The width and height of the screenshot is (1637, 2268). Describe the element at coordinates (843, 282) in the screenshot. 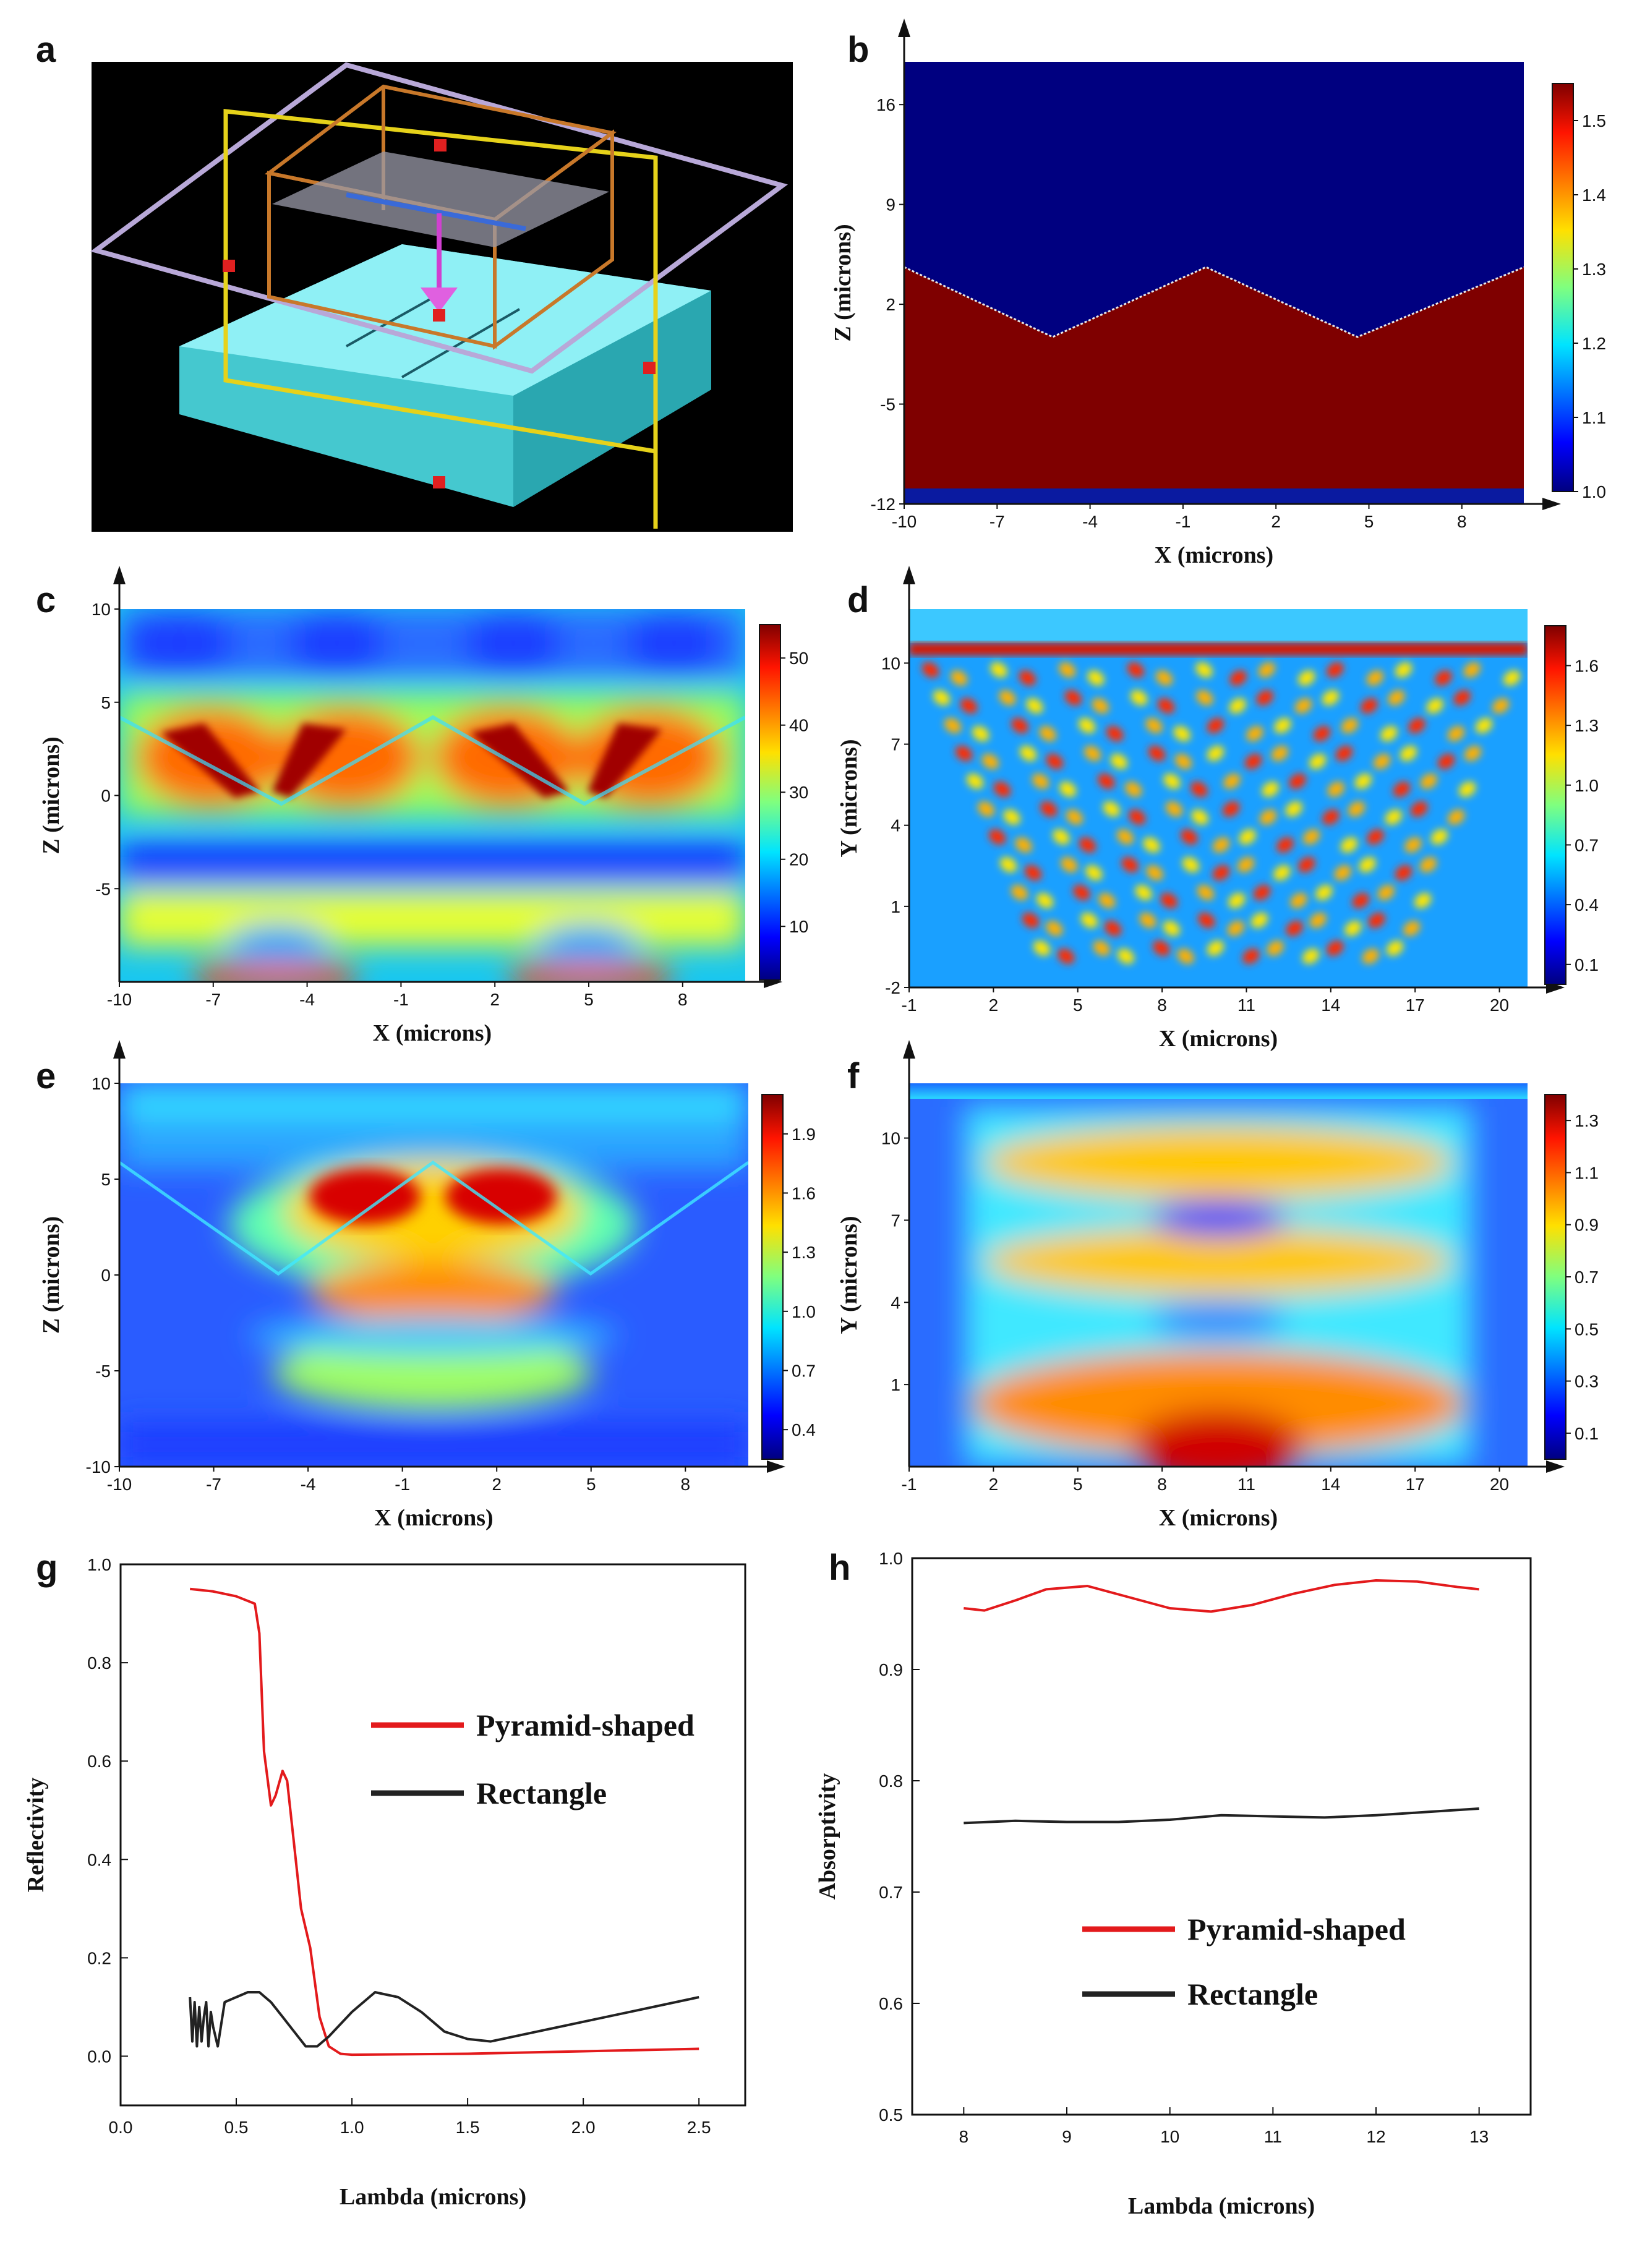

I see `y-axis-label: Z (microns)` at that location.